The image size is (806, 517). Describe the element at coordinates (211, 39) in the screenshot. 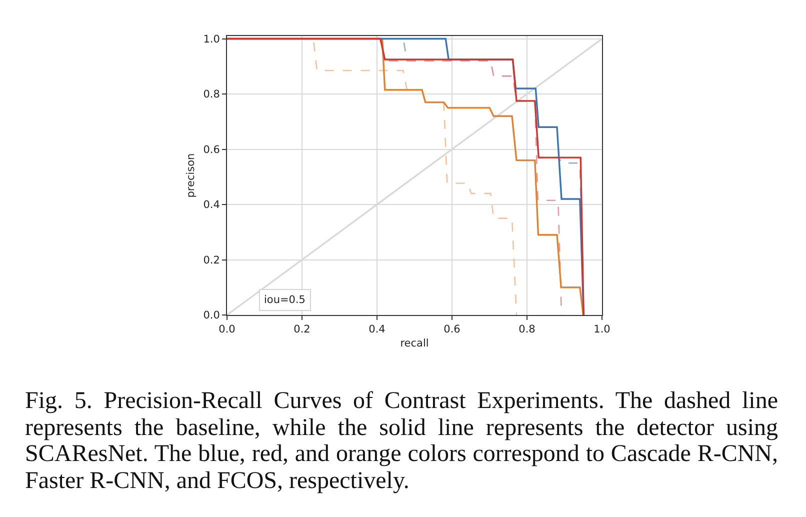

I see `y-tick-label: 1.0` at that location.